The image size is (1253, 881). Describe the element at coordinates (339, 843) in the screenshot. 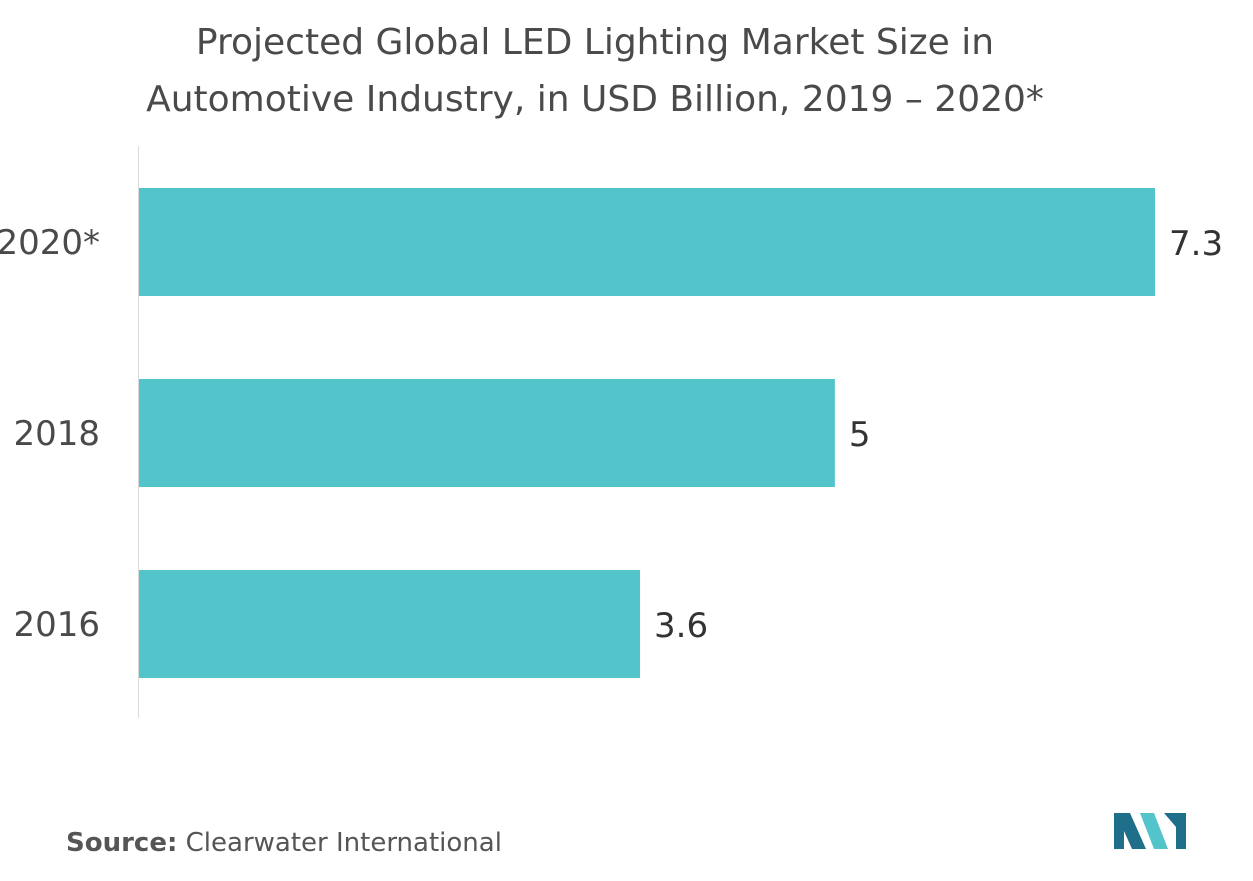

I see `source-text: Clearwater International` at that location.